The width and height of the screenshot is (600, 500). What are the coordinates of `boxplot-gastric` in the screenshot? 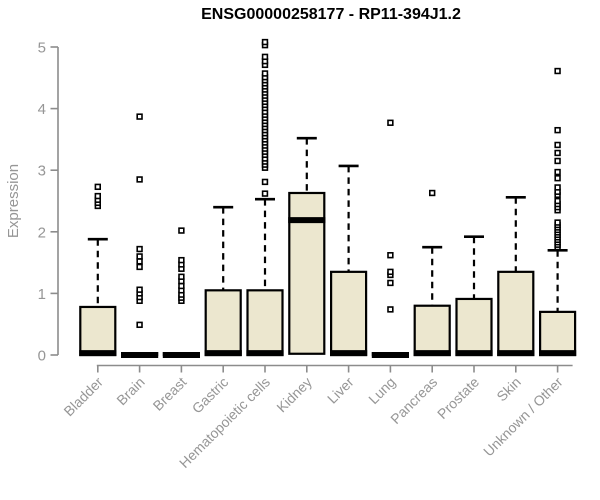 It's located at (223, 281).